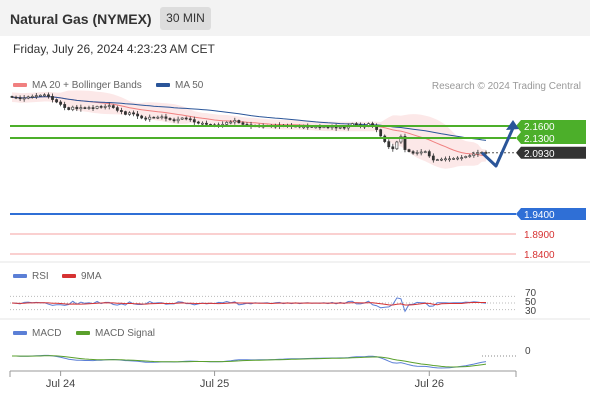 This screenshot has width=590, height=400. I want to click on level-label: 1.8900, so click(539, 235).